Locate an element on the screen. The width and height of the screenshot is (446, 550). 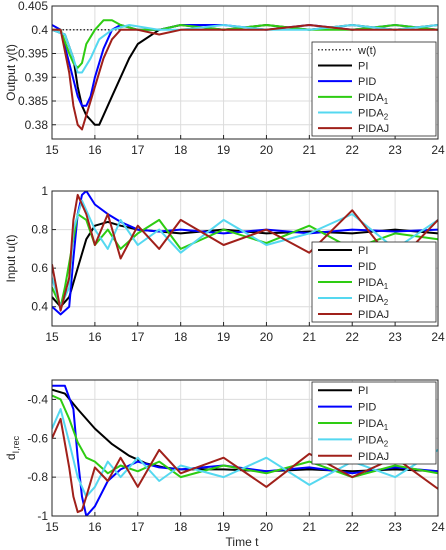
y-tick-label: 0.6 is located at coordinates (39, 268).